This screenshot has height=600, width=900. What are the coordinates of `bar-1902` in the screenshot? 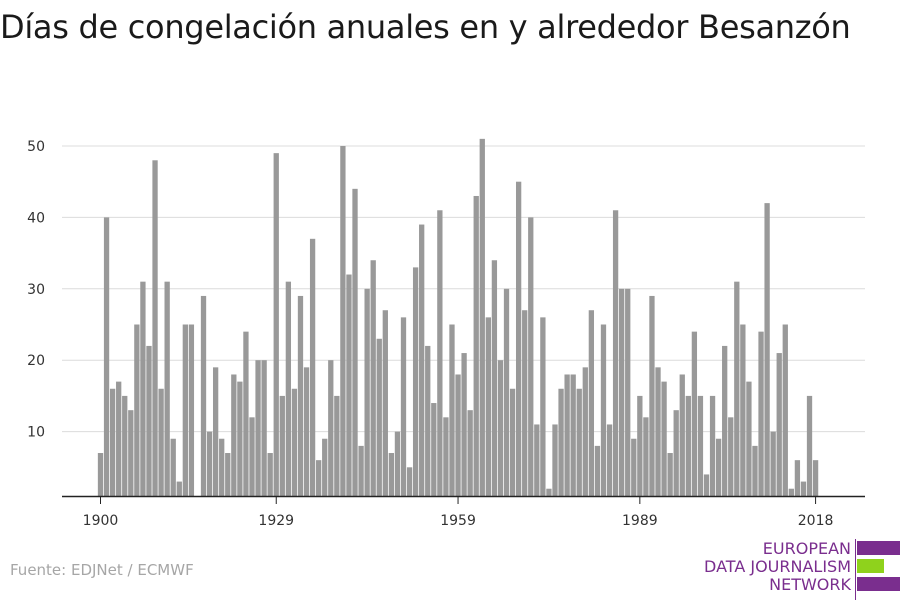 It's located at (112, 442).